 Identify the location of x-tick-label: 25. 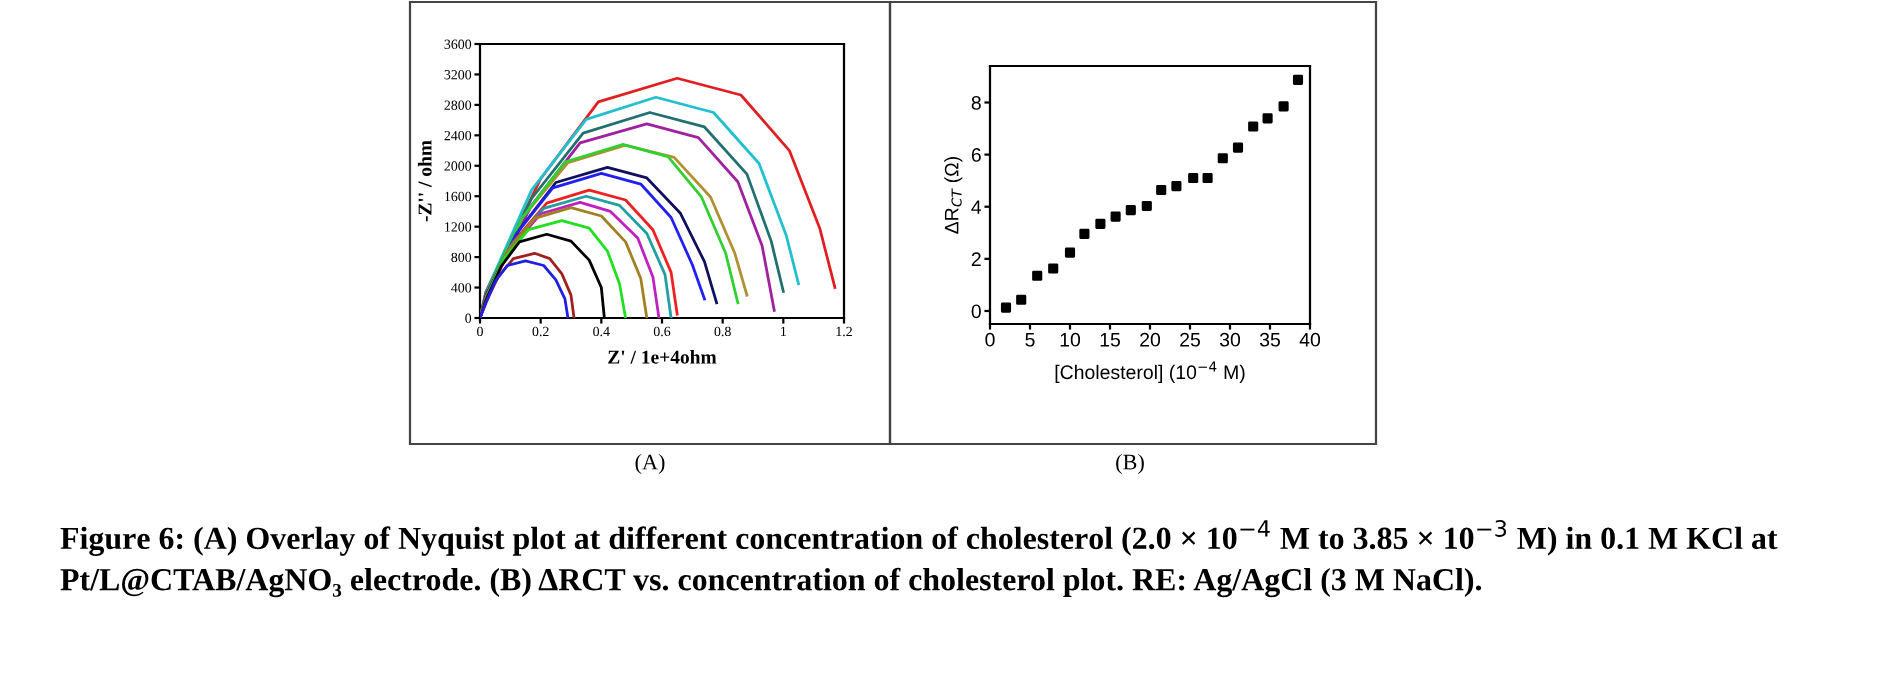
(1190, 339).